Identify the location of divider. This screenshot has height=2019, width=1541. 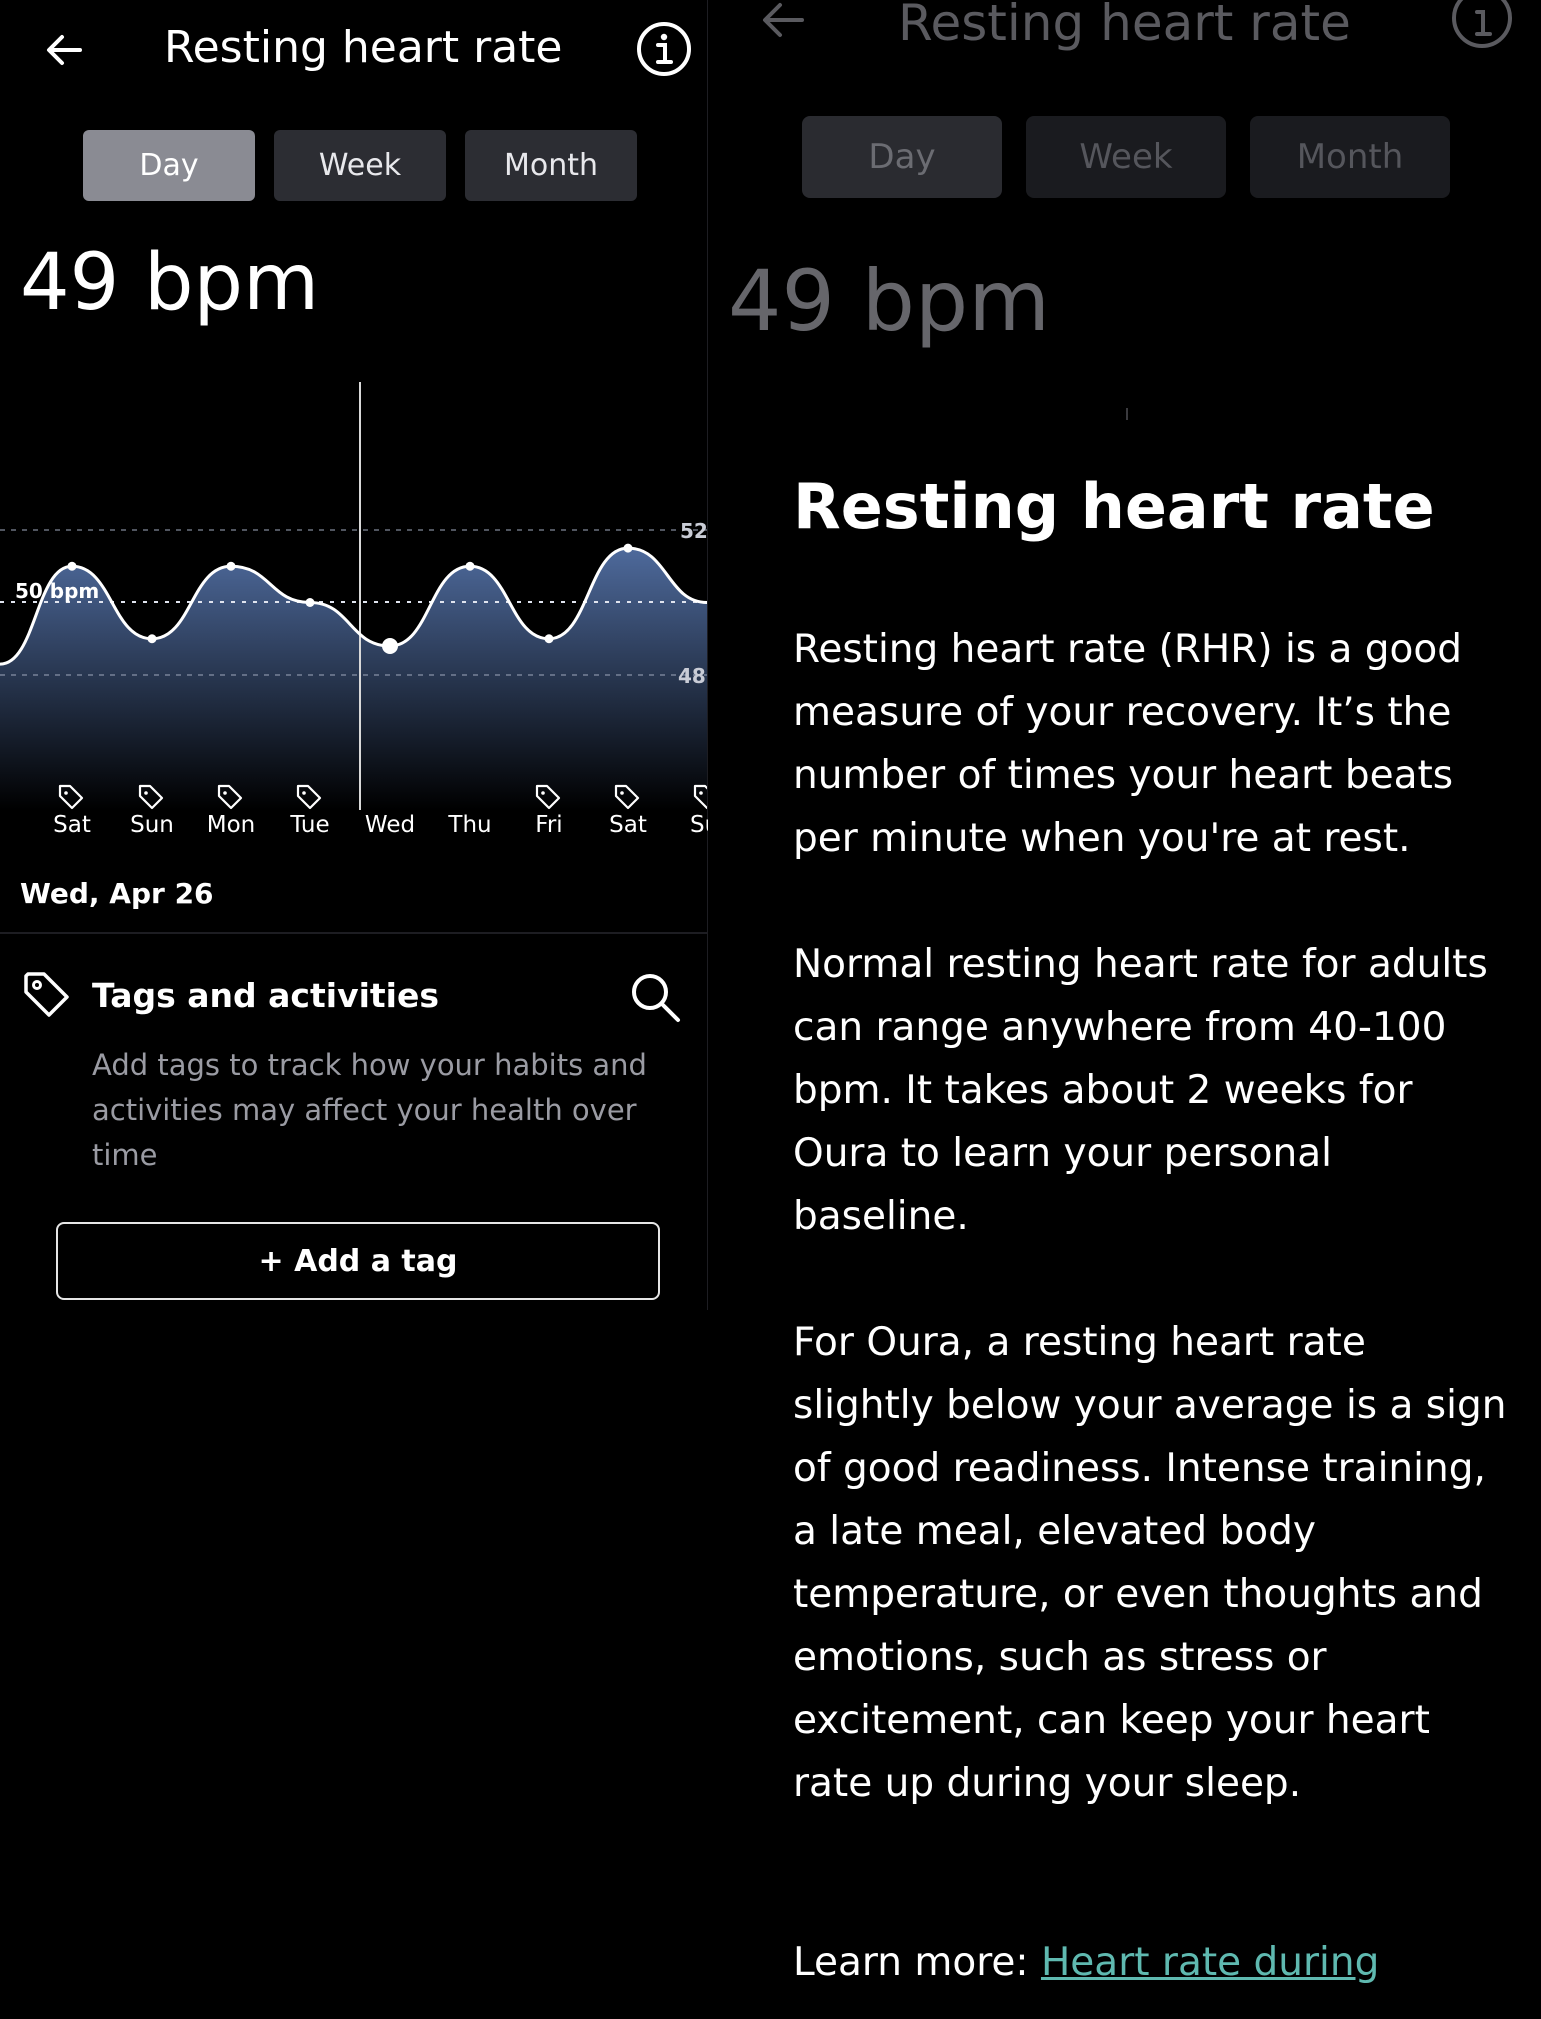
(353, 933).